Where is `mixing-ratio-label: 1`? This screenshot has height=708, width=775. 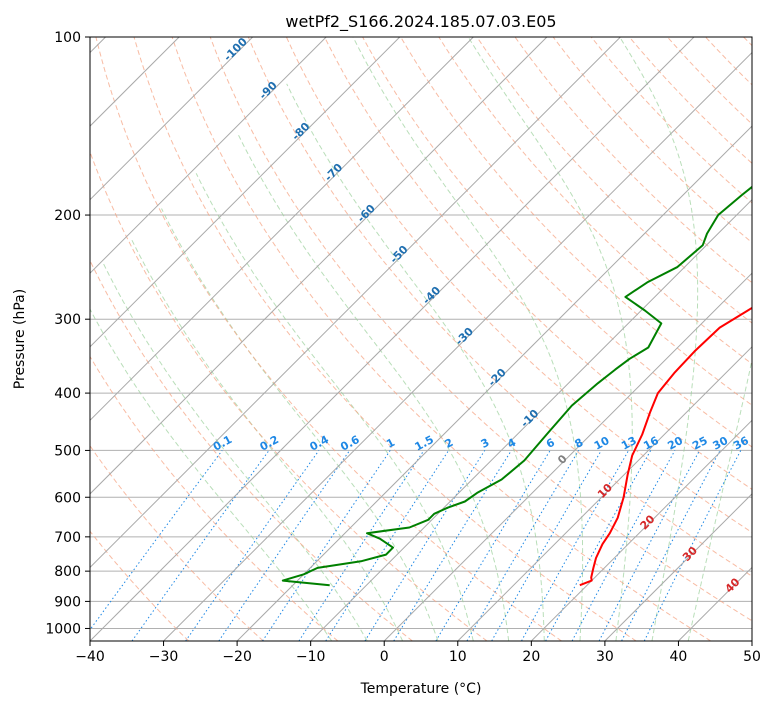
mixing-ratio-label: 1 is located at coordinates (390, 443).